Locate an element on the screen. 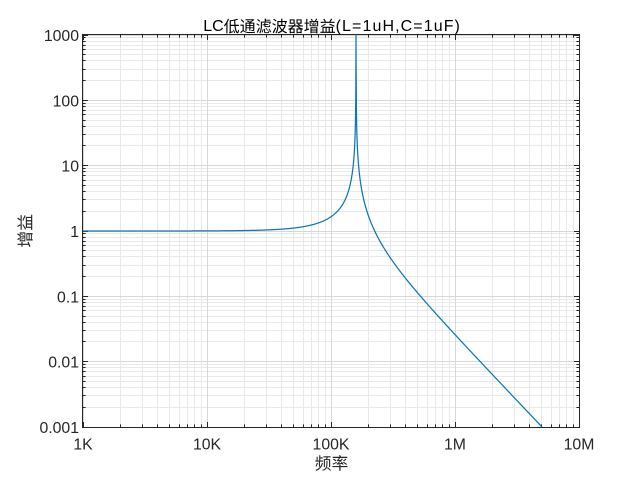 The height and width of the screenshot is (480, 640). svg-text: 10K is located at coordinates (207, 444).